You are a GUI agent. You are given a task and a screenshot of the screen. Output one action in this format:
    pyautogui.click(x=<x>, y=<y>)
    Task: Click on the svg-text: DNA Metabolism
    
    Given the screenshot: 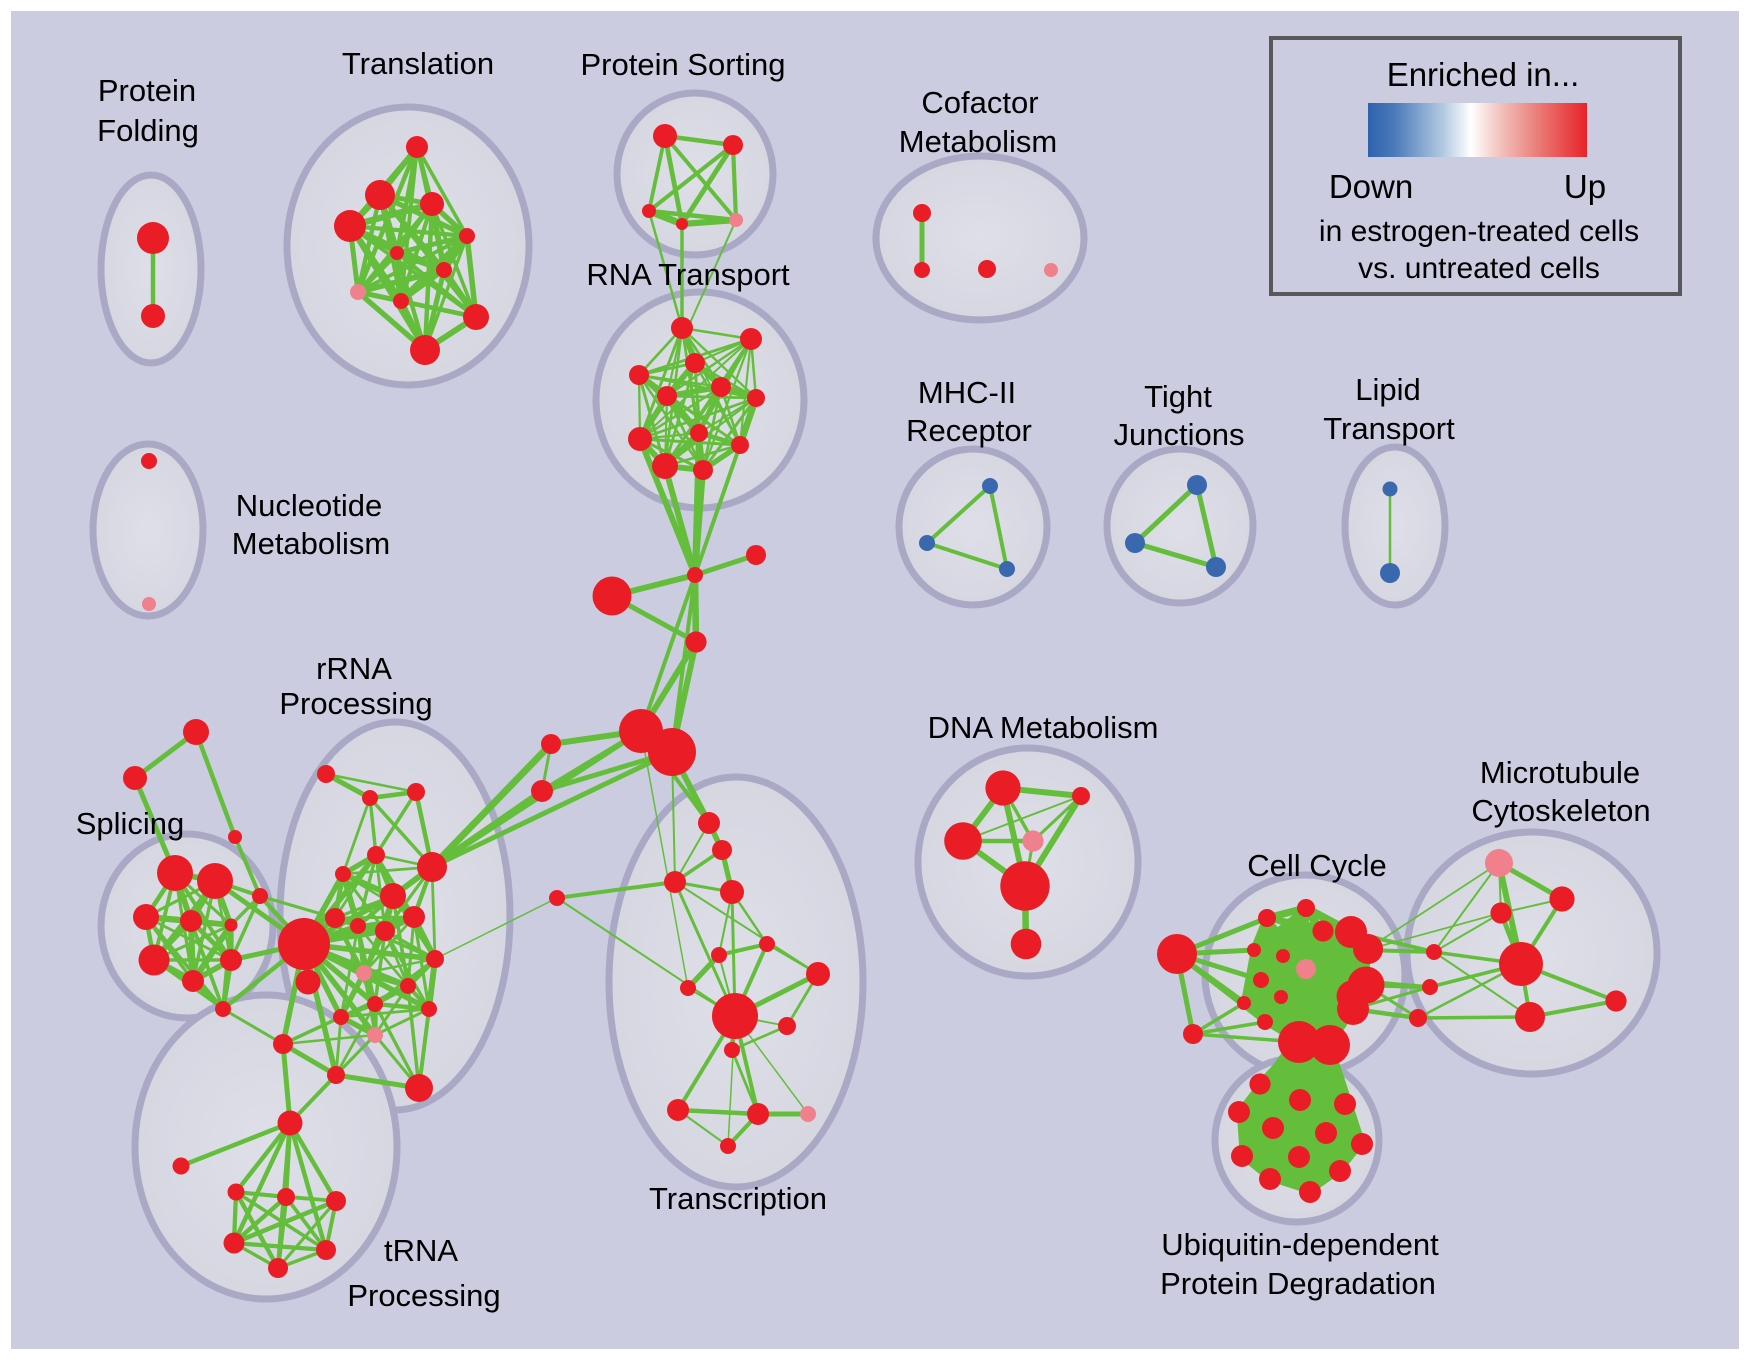 What is the action you would take?
    pyautogui.click(x=1043, y=727)
    